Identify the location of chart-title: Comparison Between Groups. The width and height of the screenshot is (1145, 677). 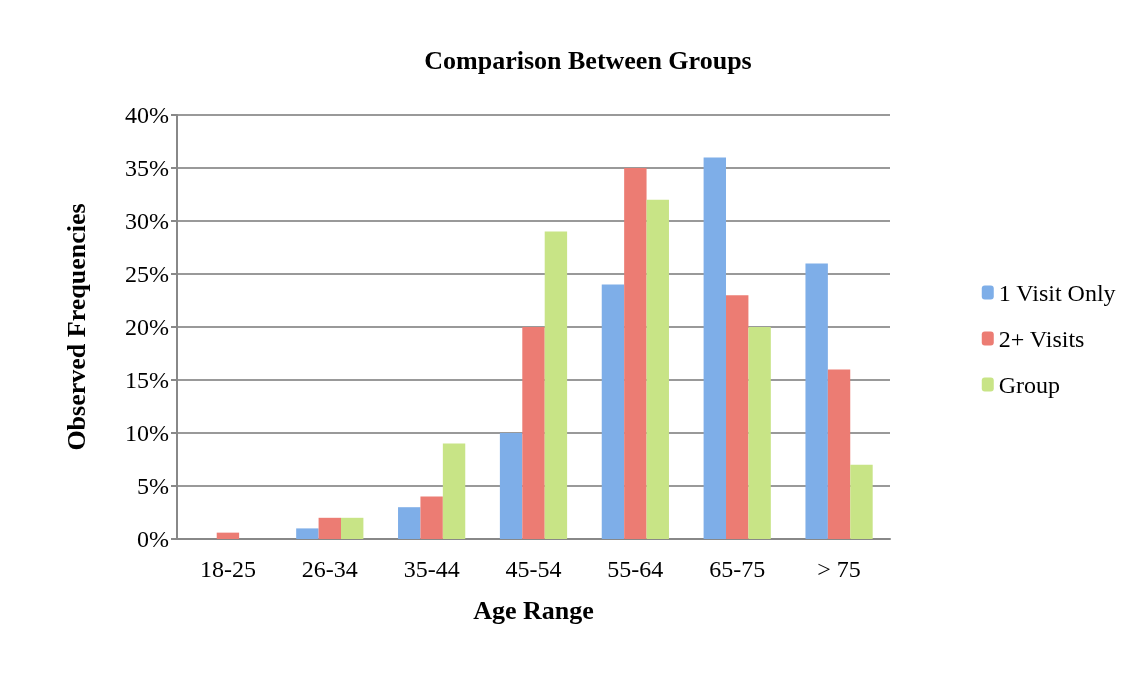
(588, 60).